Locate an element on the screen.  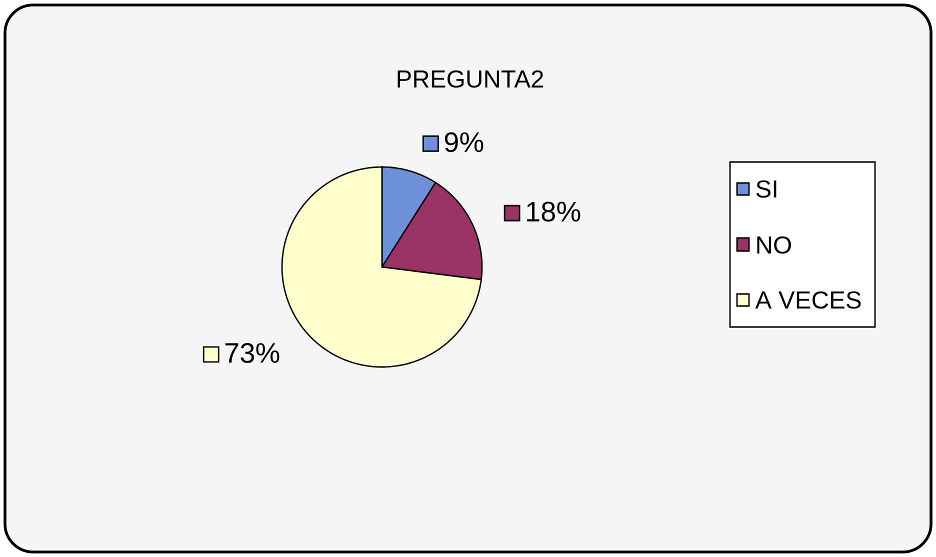
legend-label: A VECES is located at coordinates (808, 300).